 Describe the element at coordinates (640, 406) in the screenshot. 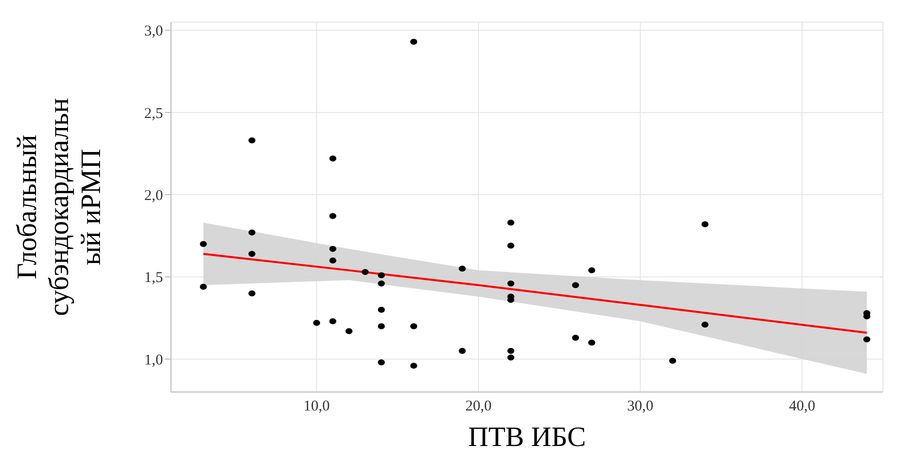

I see `x-tick-label: 30,0` at that location.